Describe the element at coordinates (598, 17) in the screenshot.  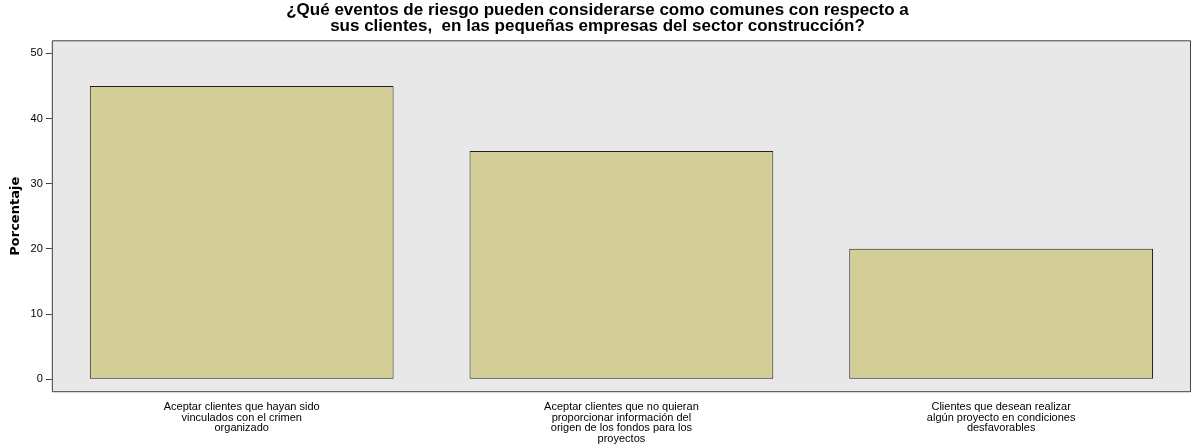
I see `chart-title: ¿Qué eventos de riesgo pueden considerarse como comunes con respecto a sus clientes, en las pequeñas empresas del sector construcción?` at that location.